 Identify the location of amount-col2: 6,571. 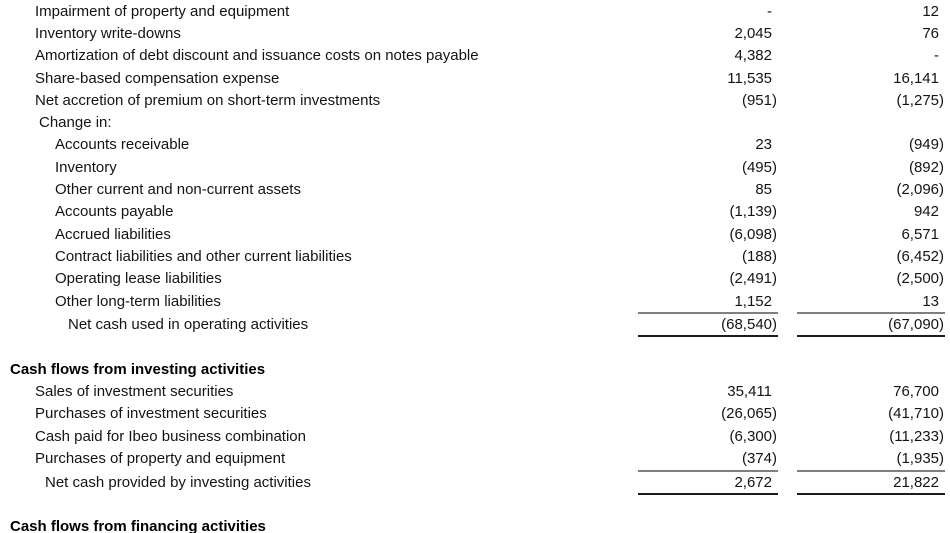
(920, 234).